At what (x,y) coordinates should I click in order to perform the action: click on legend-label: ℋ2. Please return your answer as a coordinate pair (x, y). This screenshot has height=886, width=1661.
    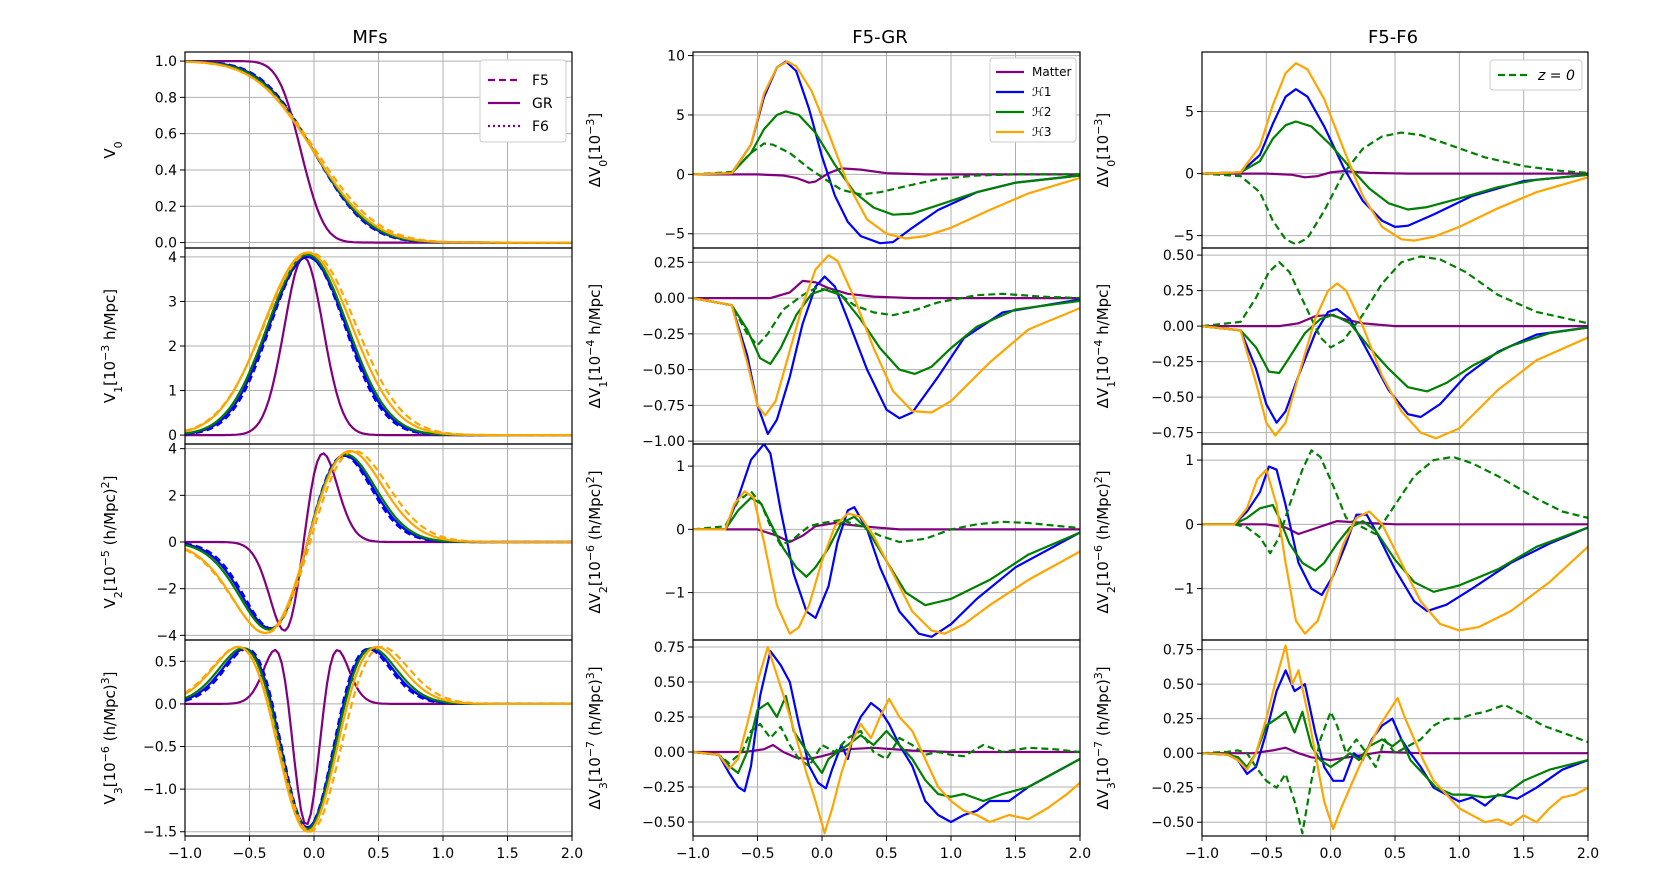
    Looking at the image, I should click on (1042, 112).